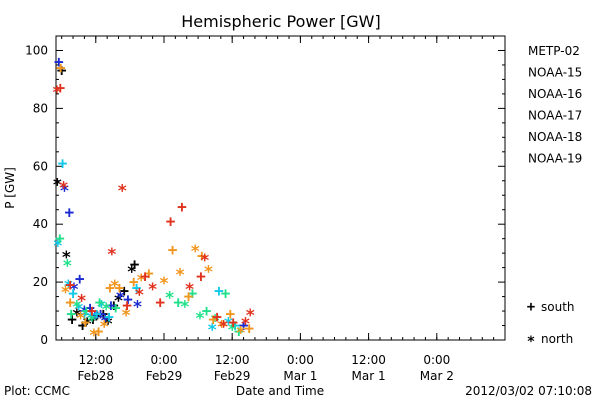 This screenshot has width=600, height=400. What do you see at coordinates (300, 376) in the screenshot?
I see `x-tick-day-label: Mar 1` at bounding box center [300, 376].